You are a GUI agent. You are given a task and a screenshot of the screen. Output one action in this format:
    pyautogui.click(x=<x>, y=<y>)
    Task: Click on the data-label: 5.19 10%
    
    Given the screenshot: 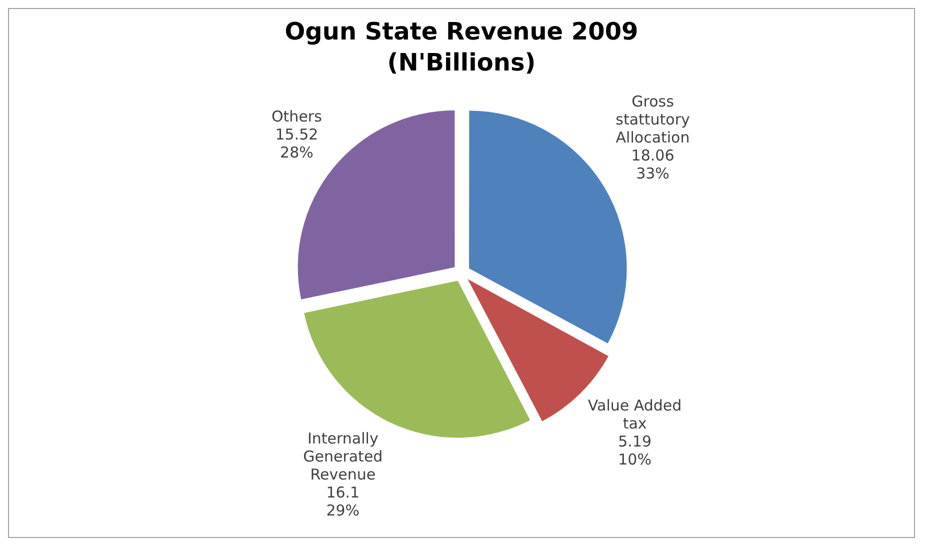 What is the action you would take?
    pyautogui.click(x=635, y=450)
    